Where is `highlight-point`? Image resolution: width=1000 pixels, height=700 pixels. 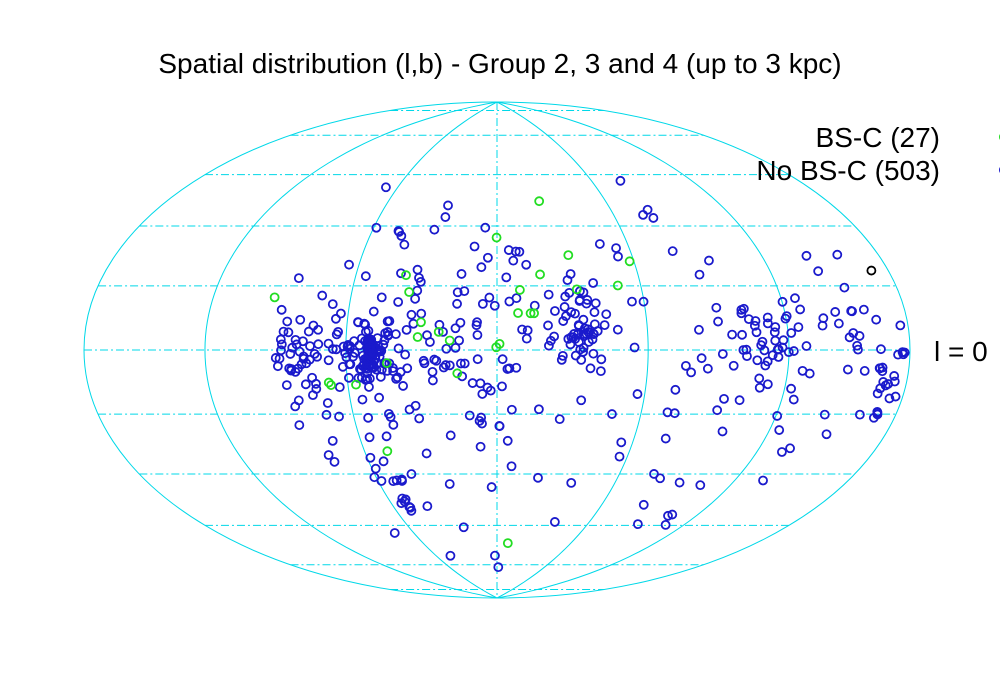
highlight-point is located at coordinates (871, 270).